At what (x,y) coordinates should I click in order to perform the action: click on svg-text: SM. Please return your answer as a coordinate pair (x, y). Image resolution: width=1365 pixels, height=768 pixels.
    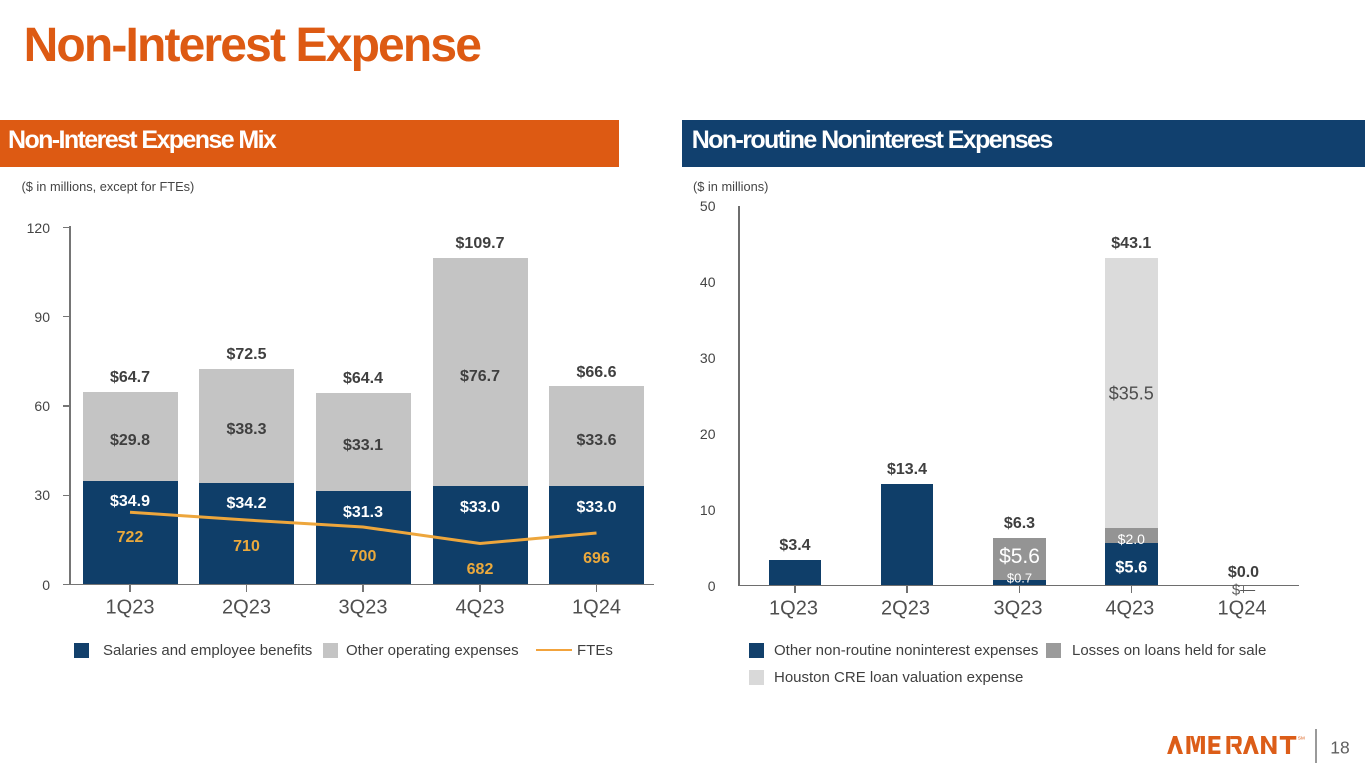
    Looking at the image, I should click on (1301, 738).